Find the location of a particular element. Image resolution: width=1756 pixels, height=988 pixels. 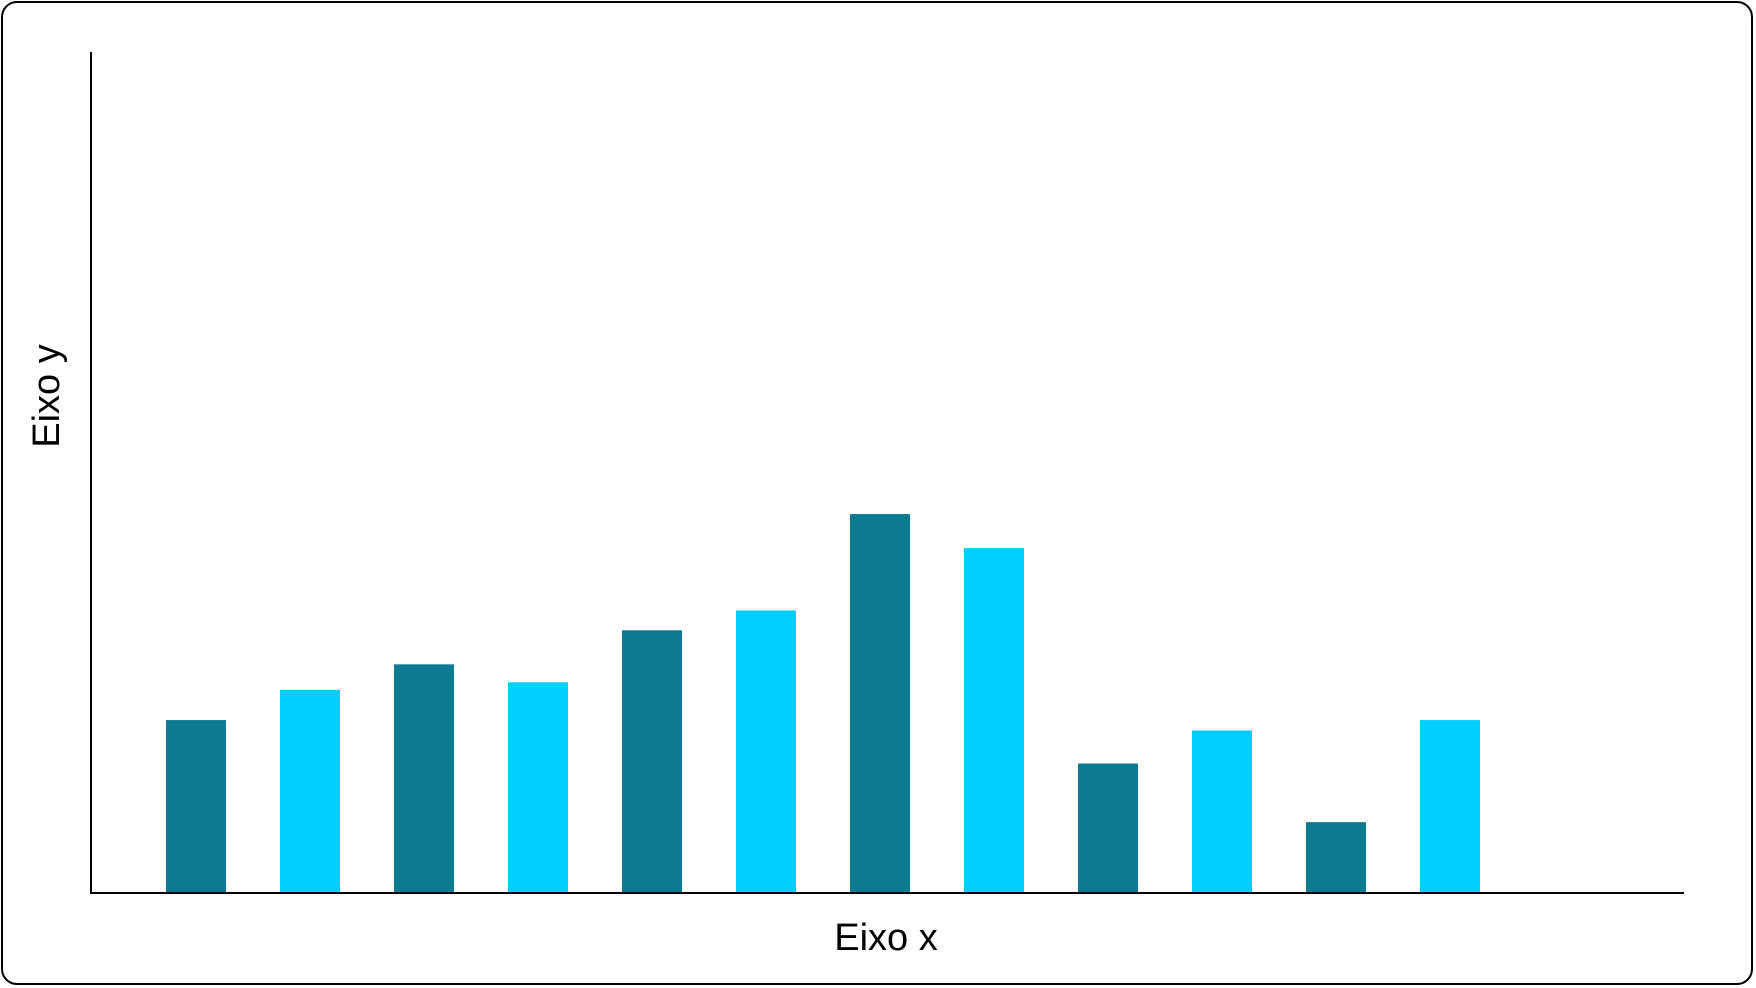

y-axis-label: Eixo y is located at coordinates (47, 395).